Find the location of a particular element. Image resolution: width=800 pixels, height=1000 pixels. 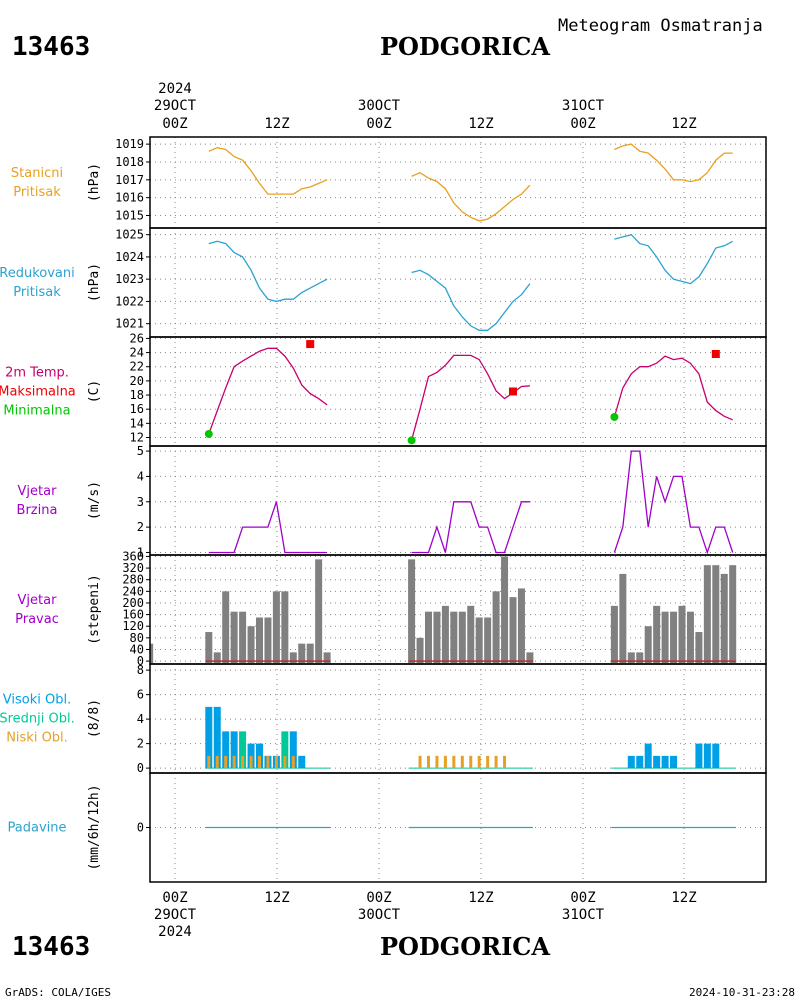

y-tick-label: 1025 is located at coordinates (129, 235).